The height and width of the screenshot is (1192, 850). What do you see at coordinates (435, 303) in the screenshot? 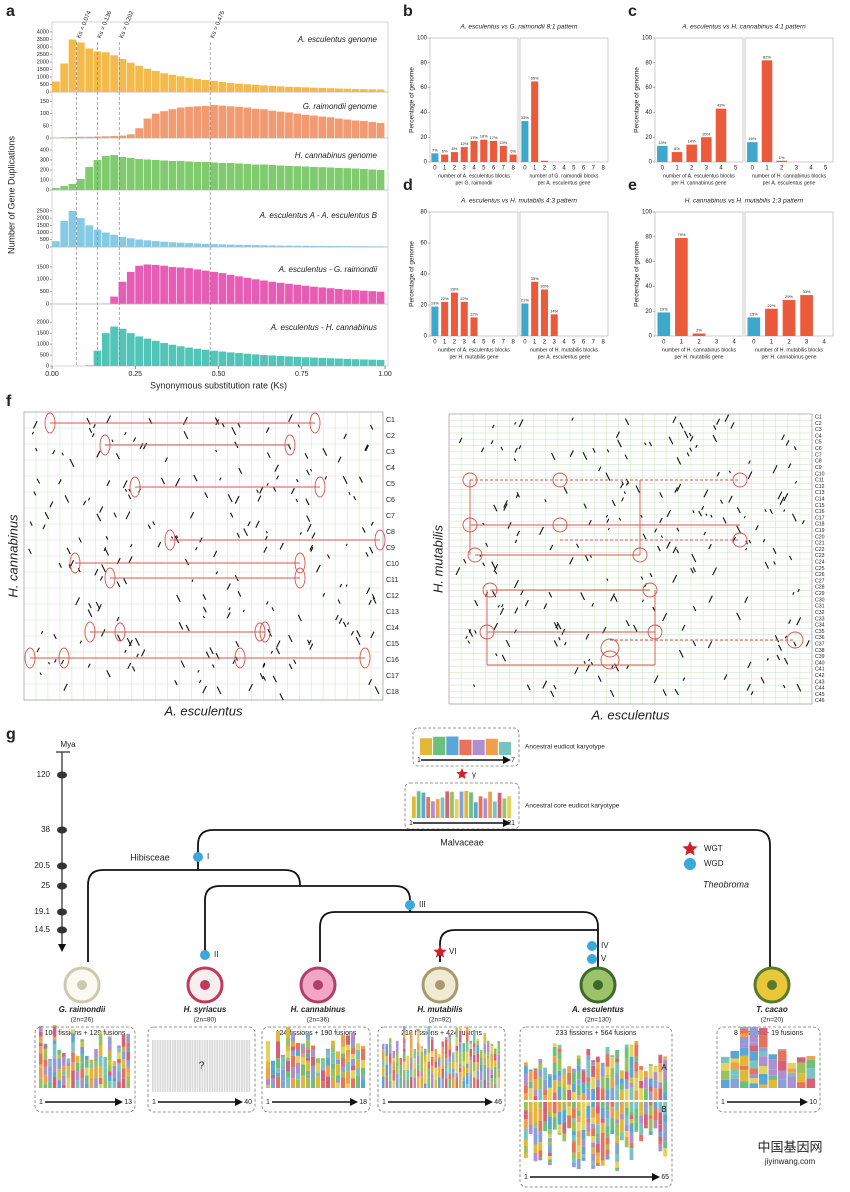
I see `value-label: 19%` at bounding box center [435, 303].